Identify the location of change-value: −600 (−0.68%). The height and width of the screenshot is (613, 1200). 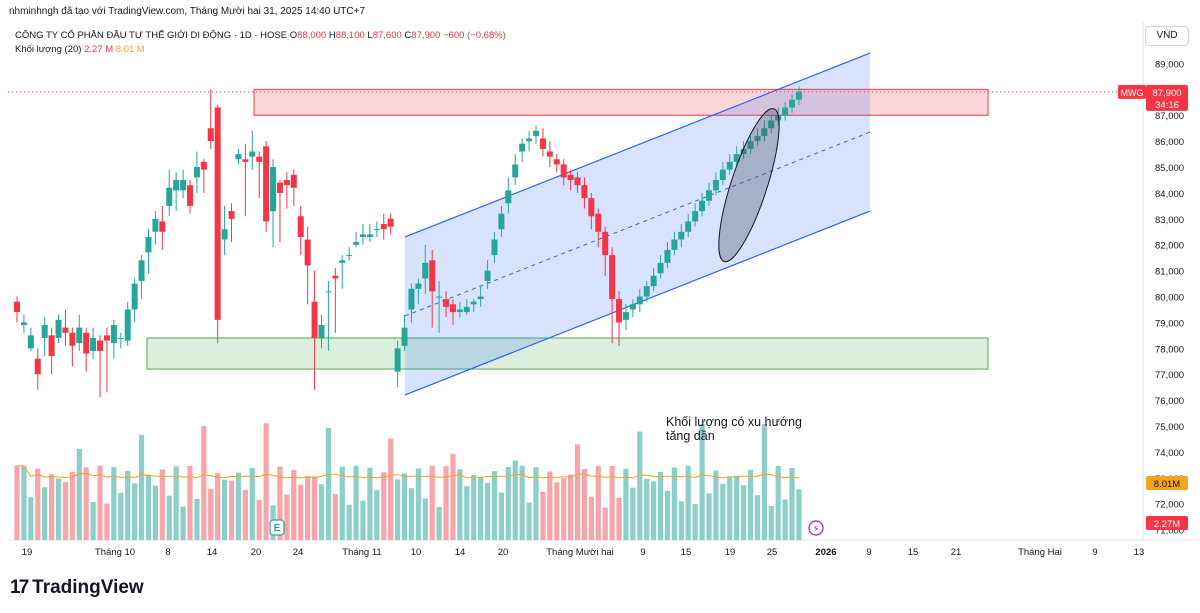
(474, 35).